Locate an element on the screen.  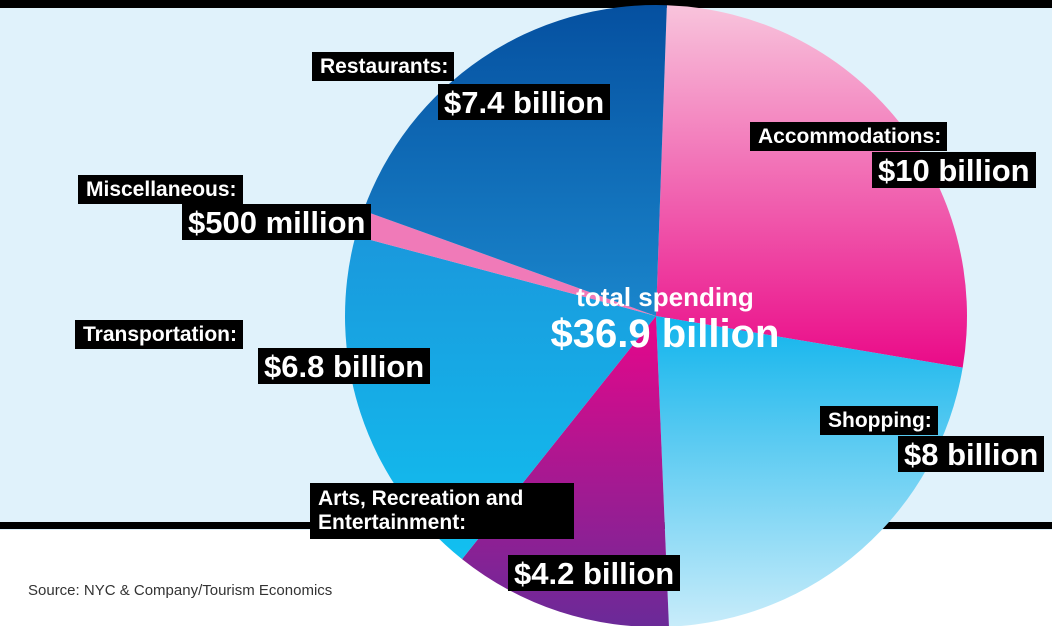
slice-name: Accommodations: is located at coordinates (849, 136).